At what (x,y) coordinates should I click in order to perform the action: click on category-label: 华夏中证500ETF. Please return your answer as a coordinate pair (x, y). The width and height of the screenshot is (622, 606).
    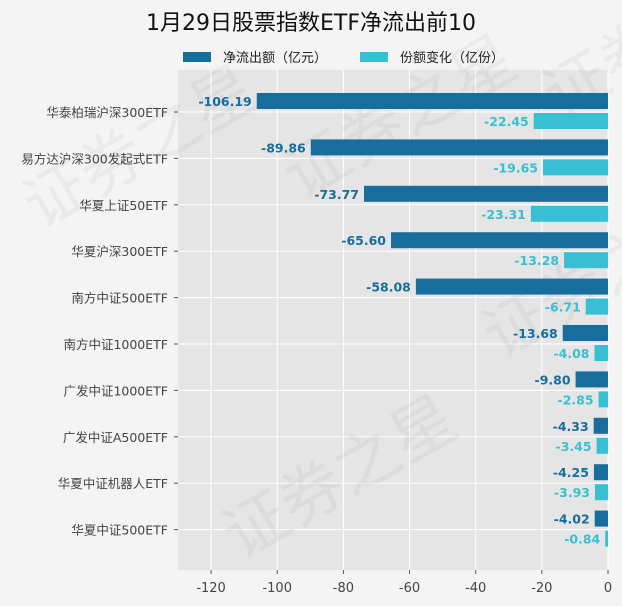
    Looking at the image, I should click on (119, 530).